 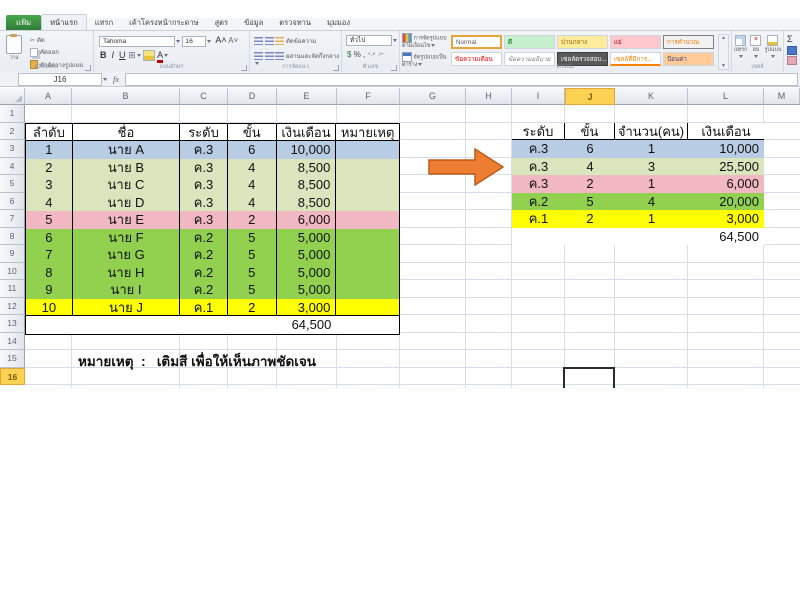 I want to click on cell-style-good: ดี, so click(x=529, y=42).